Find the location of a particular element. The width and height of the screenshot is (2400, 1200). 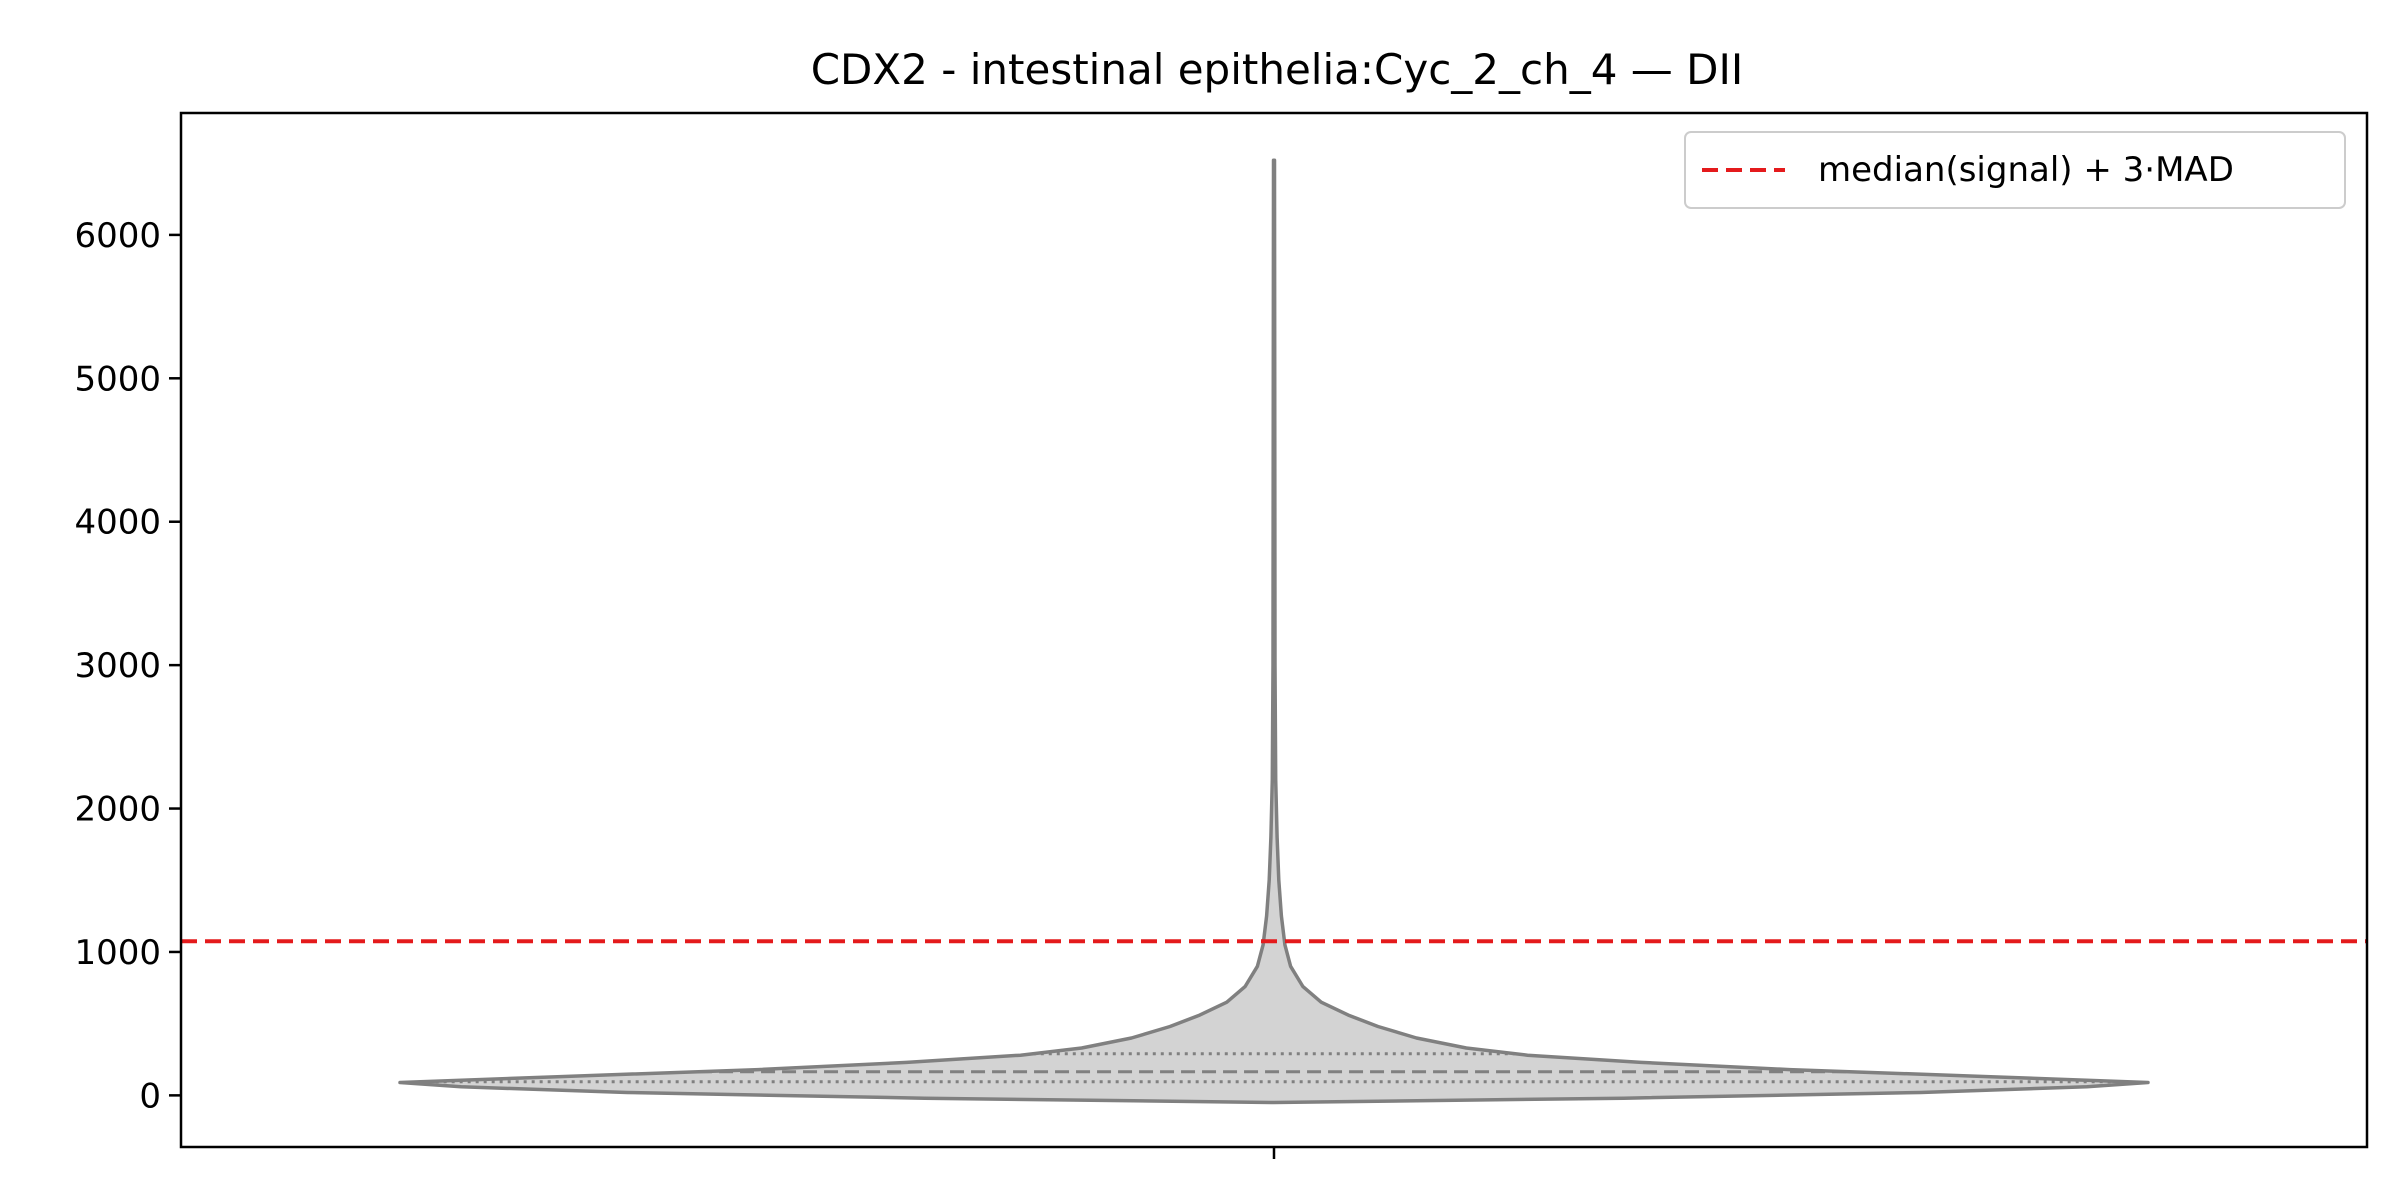

legend-box is located at coordinates (2015, 170).